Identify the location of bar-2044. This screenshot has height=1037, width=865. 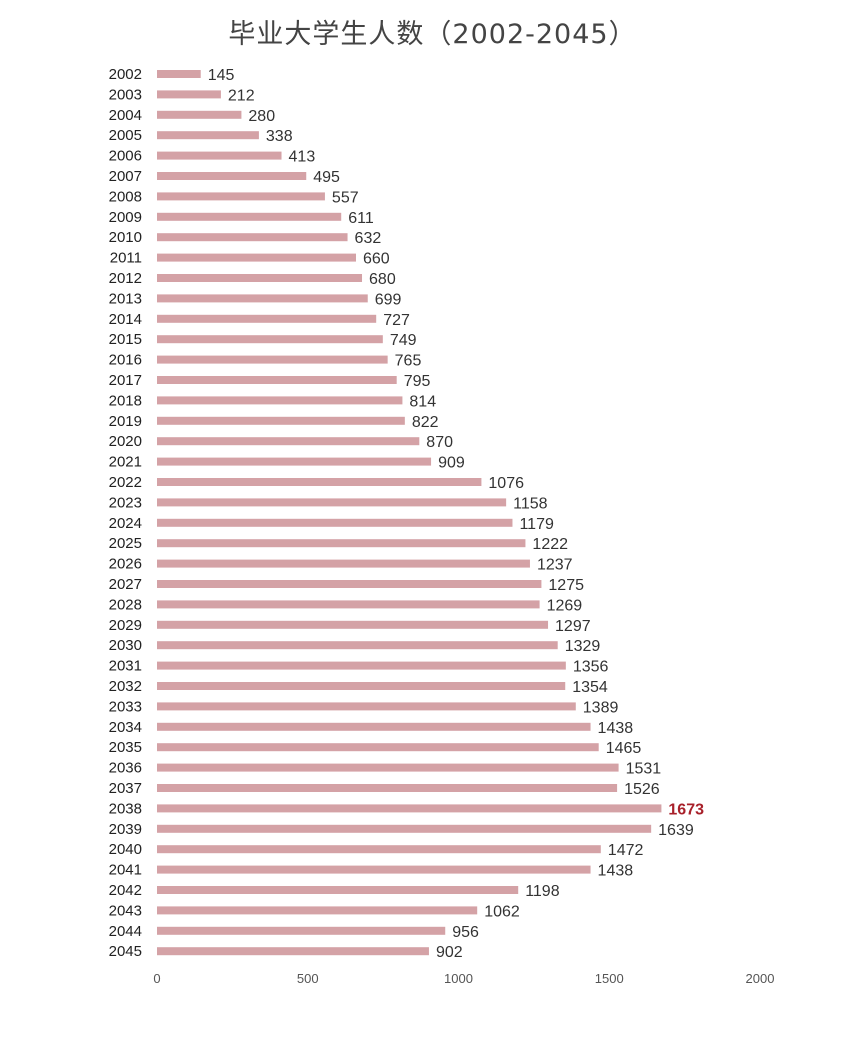
(301, 930).